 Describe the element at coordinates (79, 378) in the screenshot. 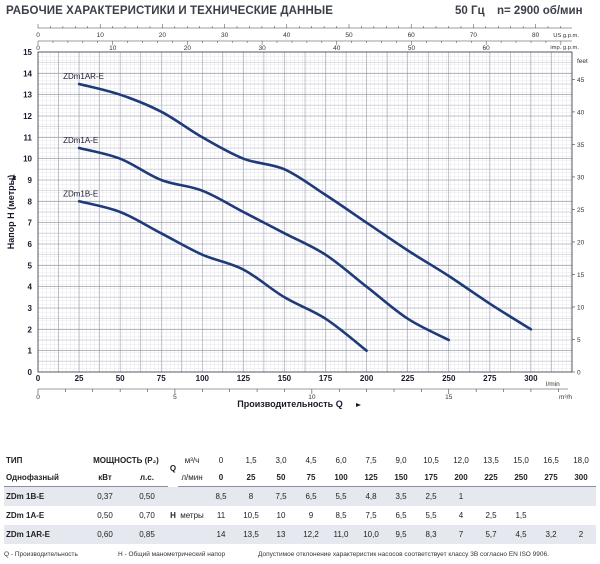

I see `x-tick-label: 25` at that location.